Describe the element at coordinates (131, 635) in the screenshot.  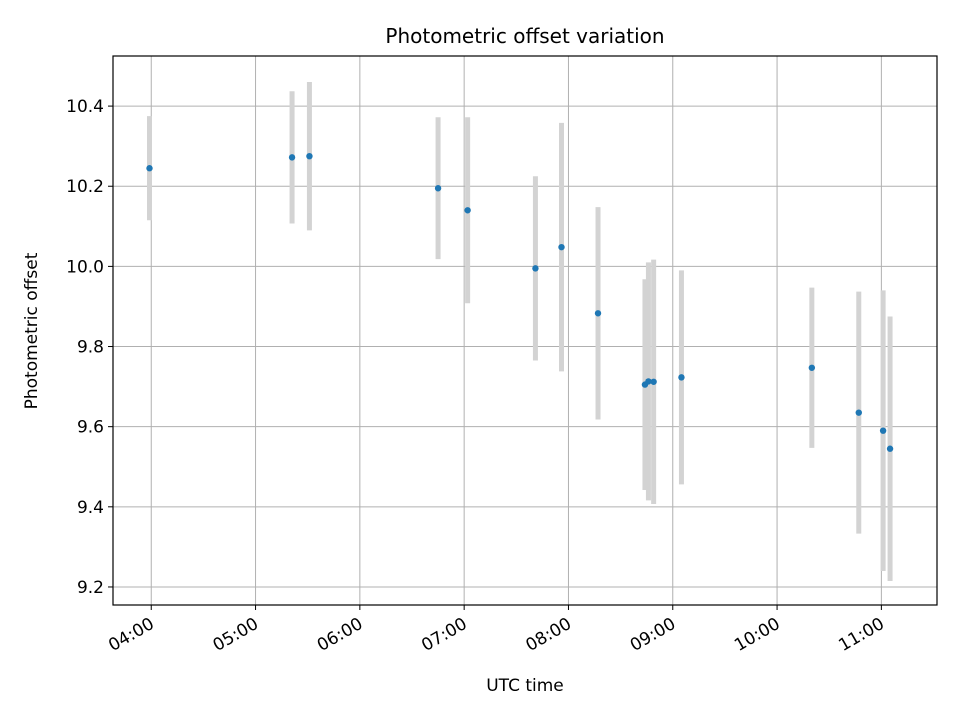
I see `x-tick-label: 04:00` at that location.